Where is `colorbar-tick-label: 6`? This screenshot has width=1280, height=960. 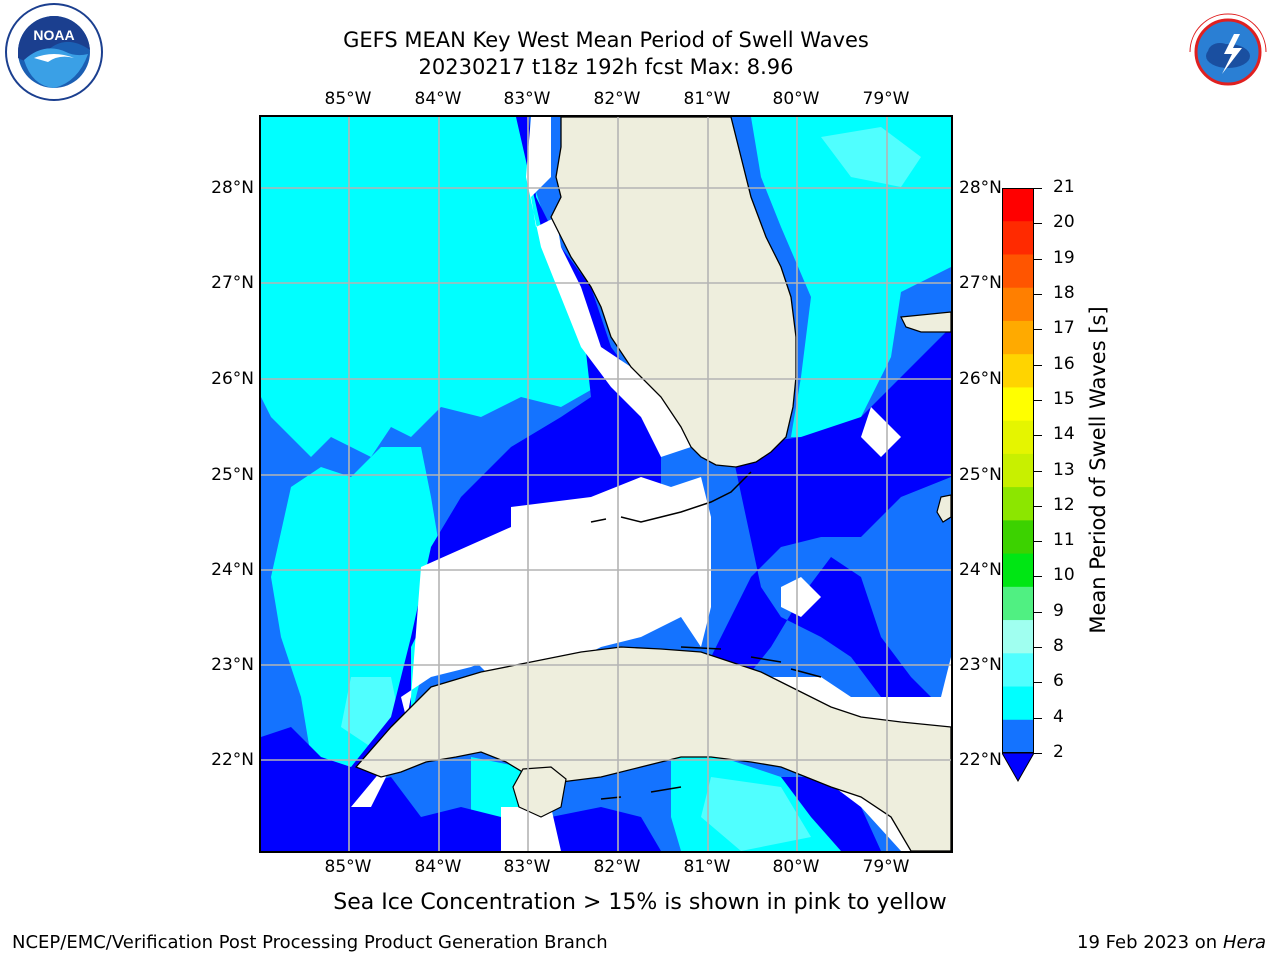
colorbar-tick-label: 6 is located at coordinates (1058, 681).